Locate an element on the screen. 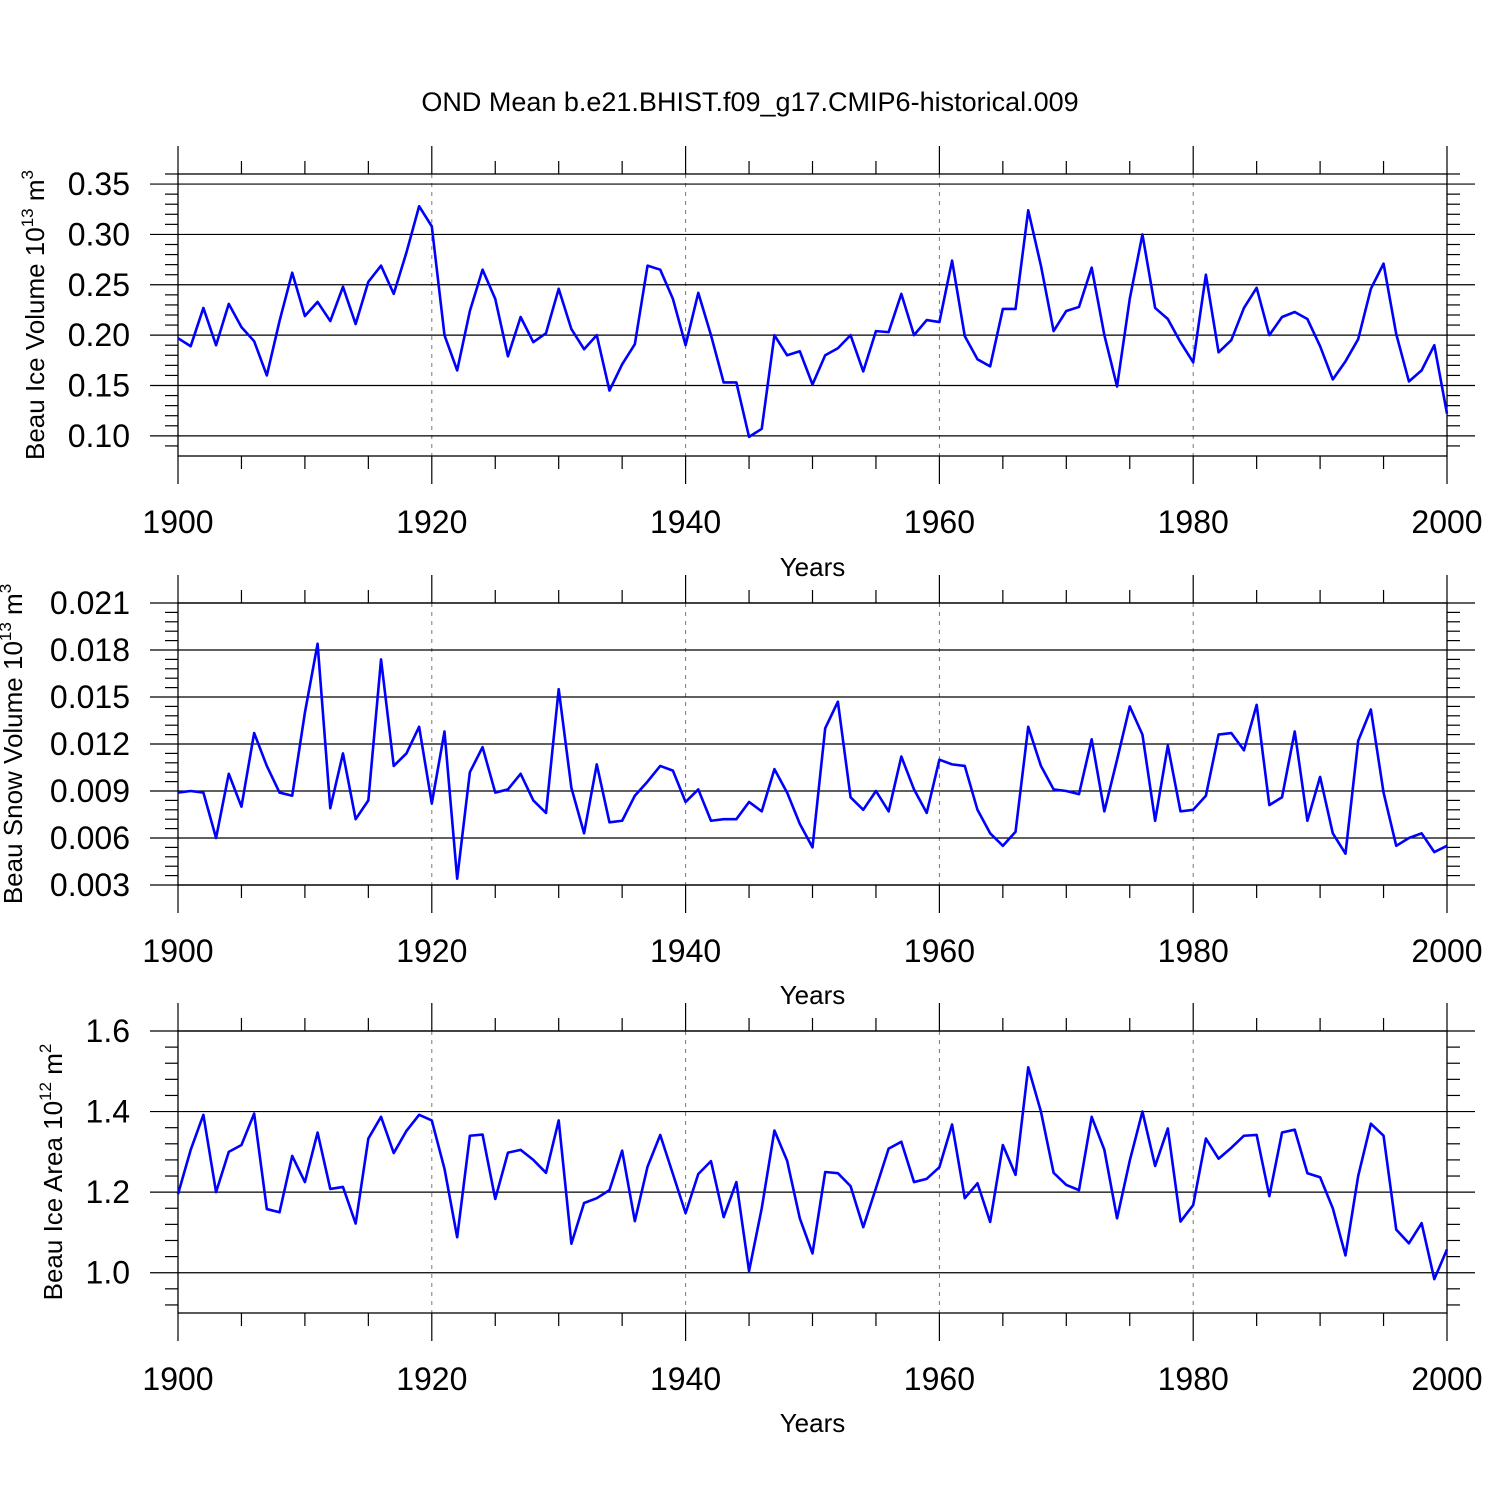 The height and width of the screenshot is (1500, 1500). y-tick-label: 0.021 is located at coordinates (90, 603).